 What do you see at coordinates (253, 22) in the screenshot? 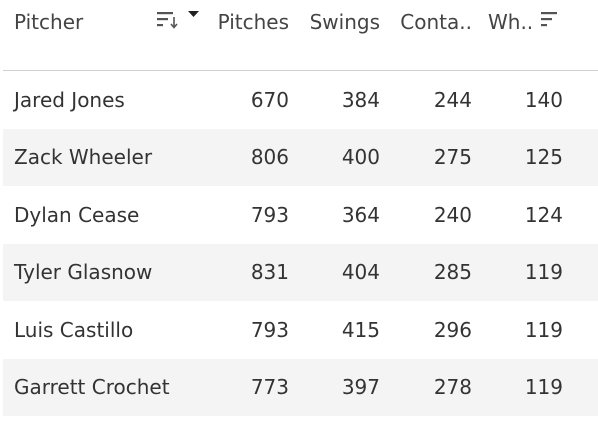
I see `header-pitches: Pitches` at bounding box center [253, 22].